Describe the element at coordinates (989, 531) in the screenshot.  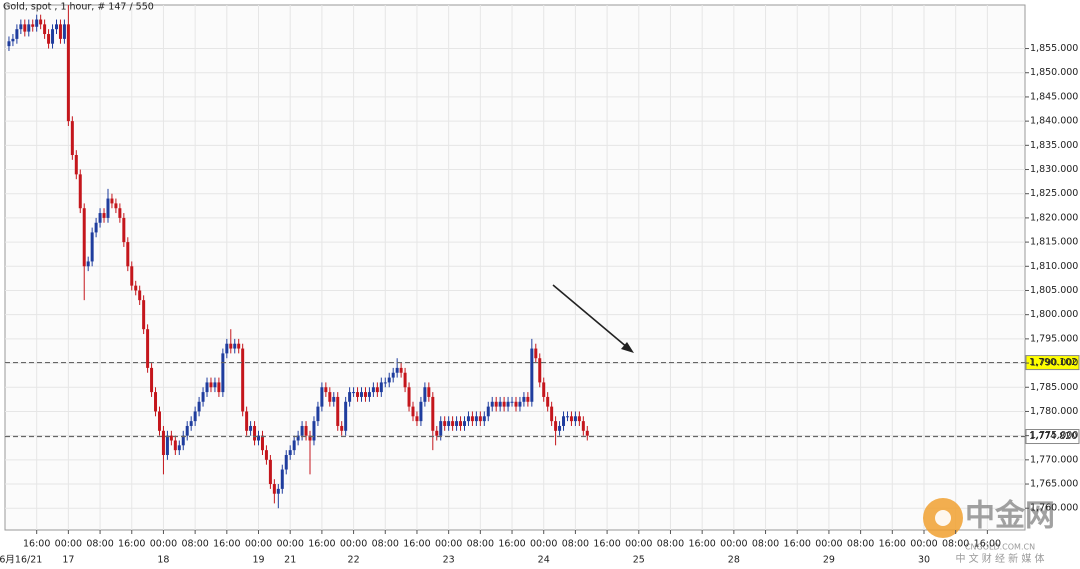
I see `watermark: 中金网 CNGOLD.COM.CN 中 文 财 经 新 媒 体` at that location.